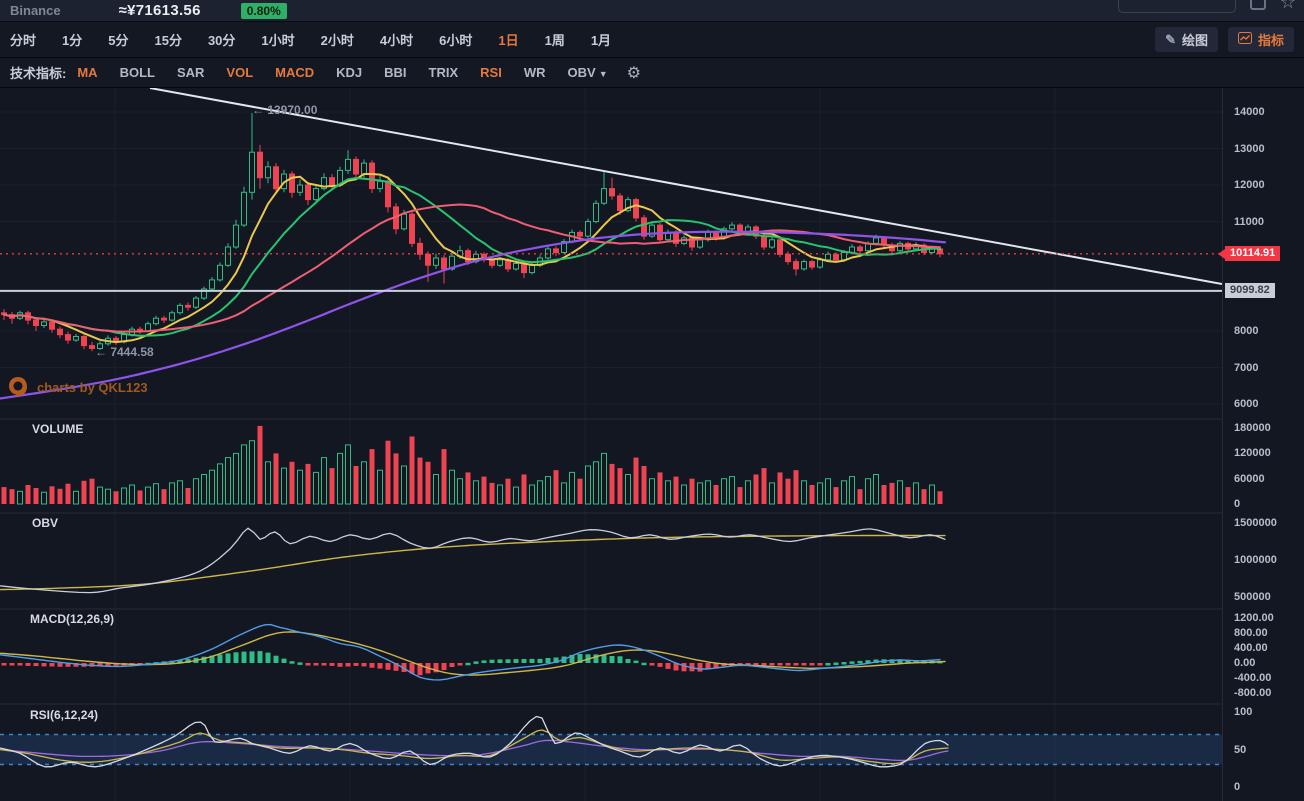  I want to click on watermark-text: charts by QKL123, so click(92, 387).